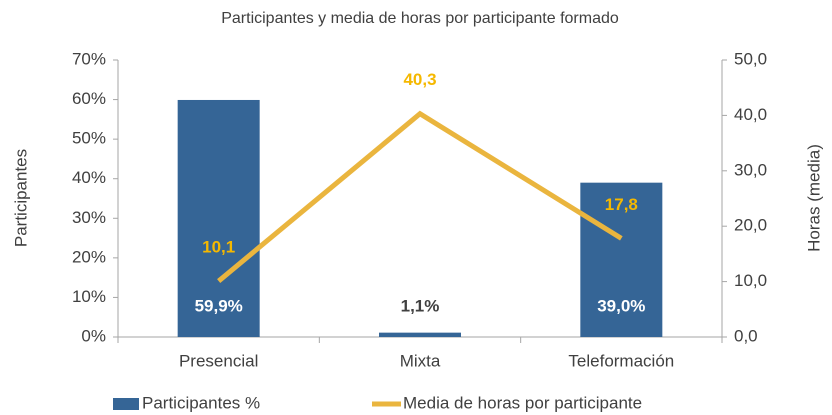 The height and width of the screenshot is (415, 832). I want to click on line-value-label: 40,3, so click(419, 79).